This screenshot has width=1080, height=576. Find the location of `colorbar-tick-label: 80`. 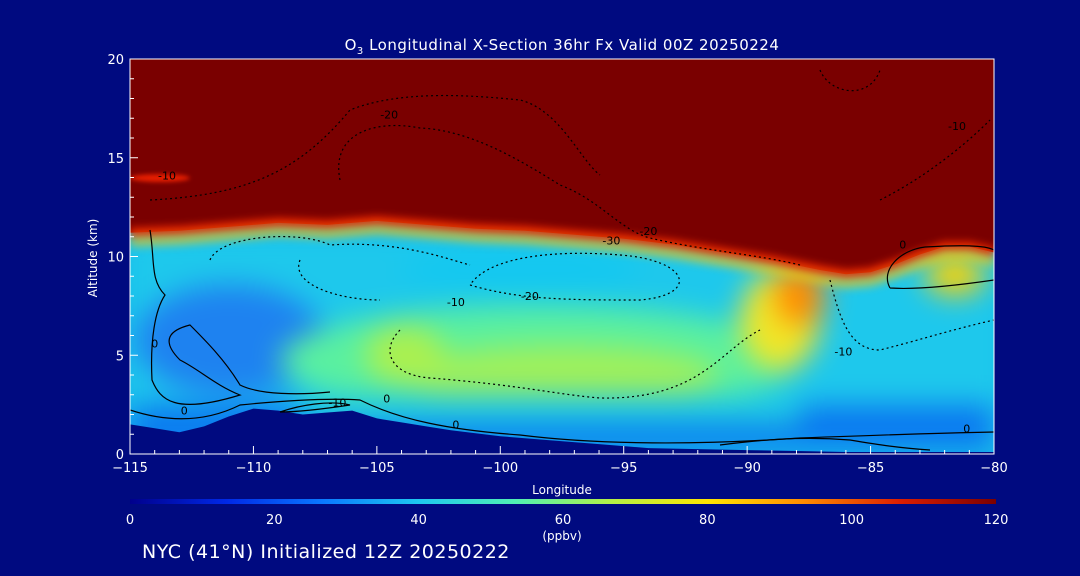

colorbar-tick-label: 80 is located at coordinates (707, 520).